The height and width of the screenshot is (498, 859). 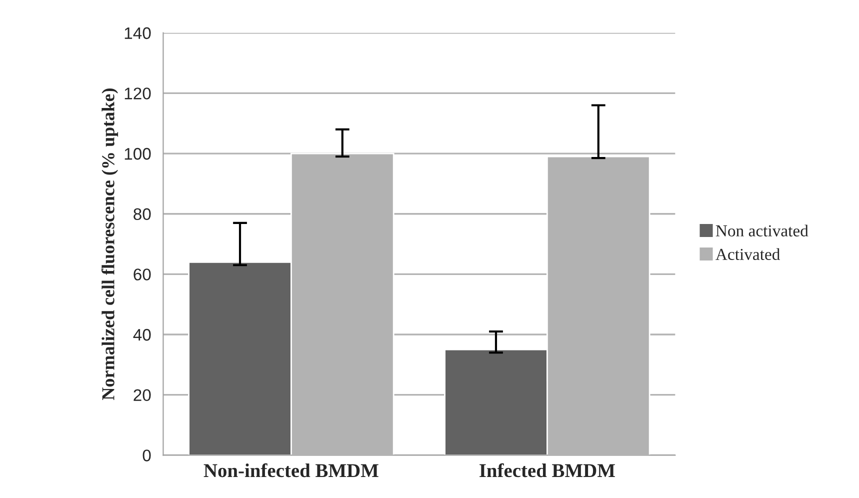 What do you see at coordinates (137, 33) in the screenshot?
I see `y-tick-label: 140` at bounding box center [137, 33].